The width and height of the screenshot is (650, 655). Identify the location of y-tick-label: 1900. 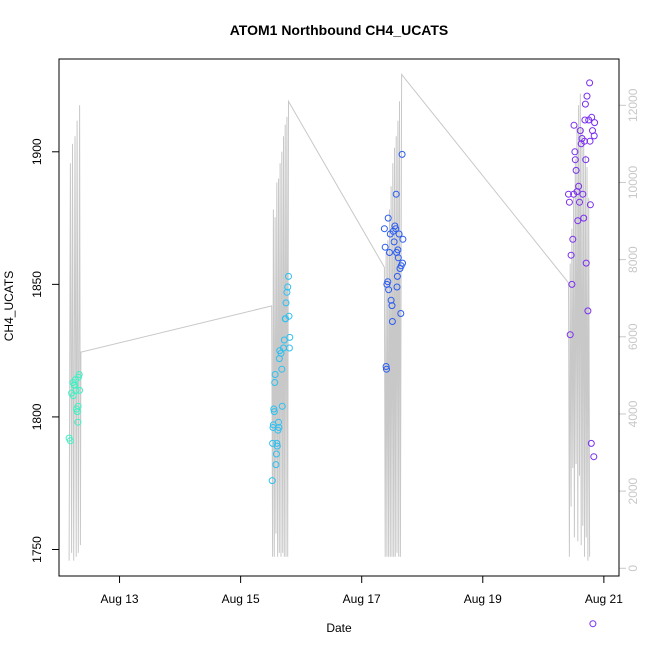
(37, 151).